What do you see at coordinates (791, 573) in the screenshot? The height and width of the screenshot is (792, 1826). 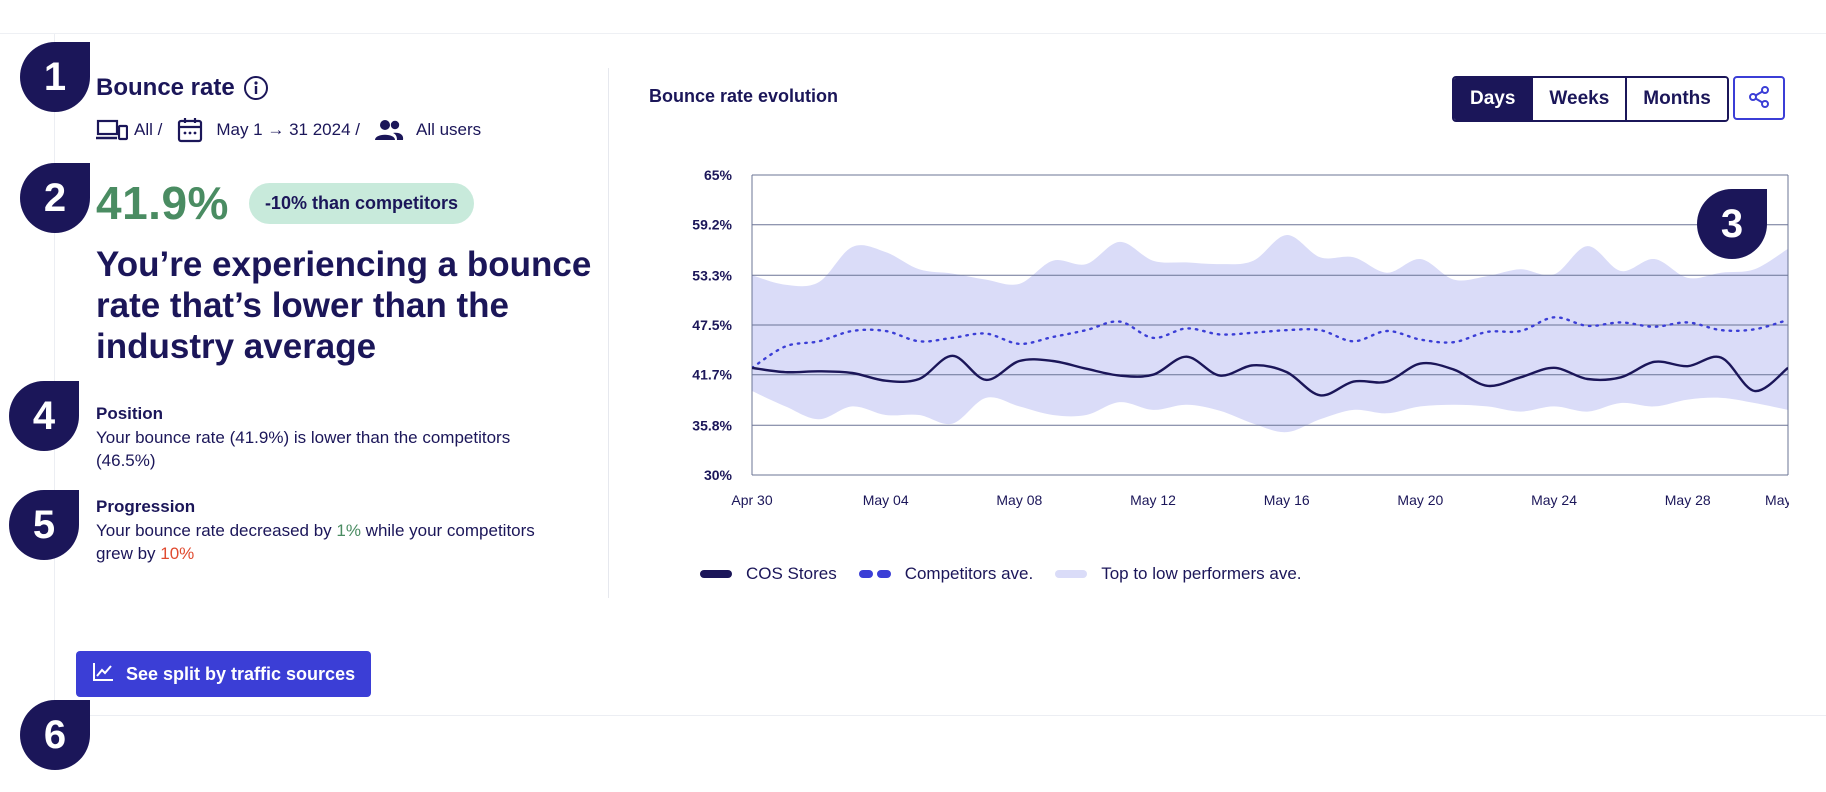 I see `legend-label-cos-stores: COS Stores` at bounding box center [791, 573].